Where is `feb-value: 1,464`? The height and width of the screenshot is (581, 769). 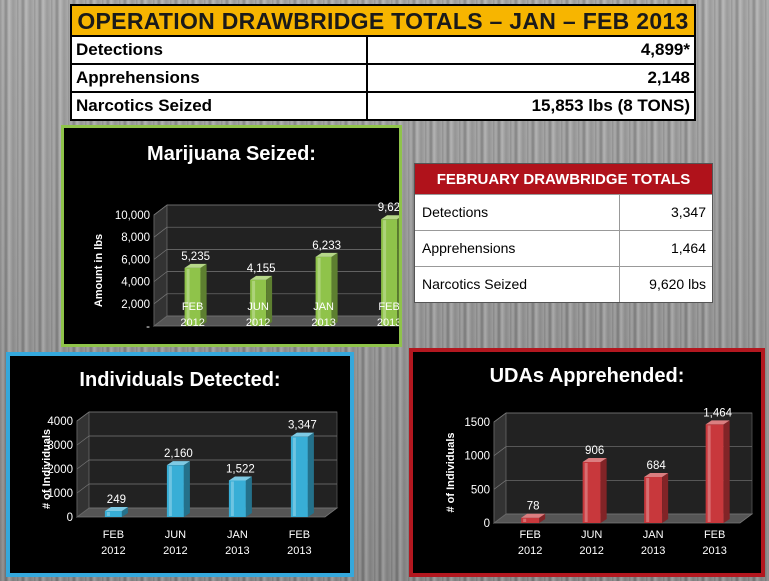
feb-value: 1,464 is located at coordinates (688, 248).